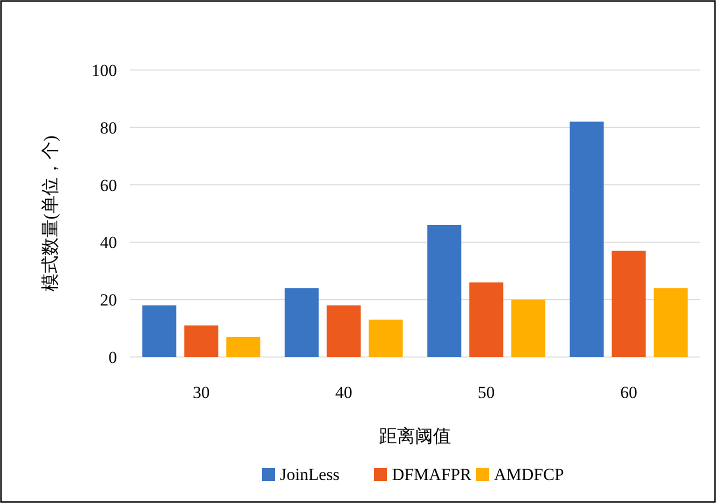 Image resolution: width=716 pixels, height=503 pixels. What do you see at coordinates (343, 392) in the screenshot?
I see `xtick: 40` at bounding box center [343, 392].